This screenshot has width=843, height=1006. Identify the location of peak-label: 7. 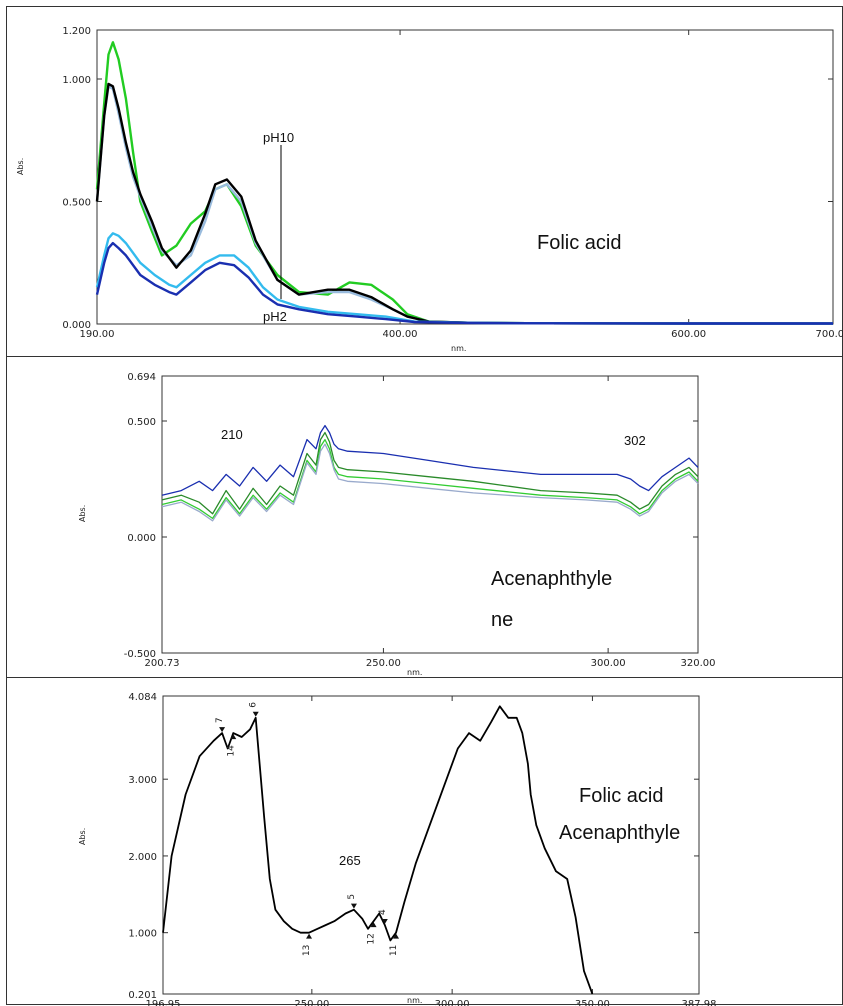
(220, 720).